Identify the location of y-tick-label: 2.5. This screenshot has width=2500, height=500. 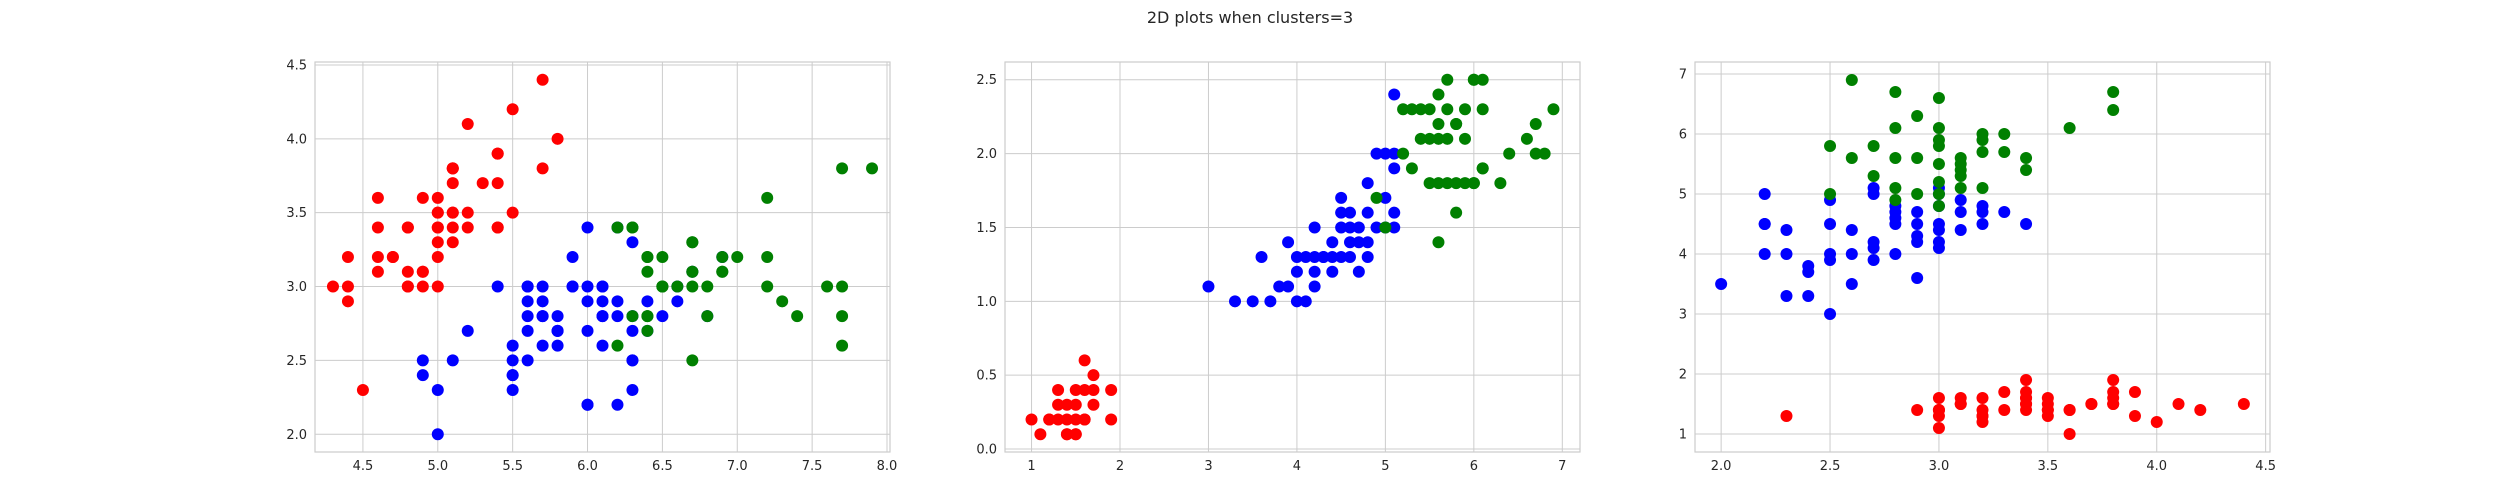
(986, 80).